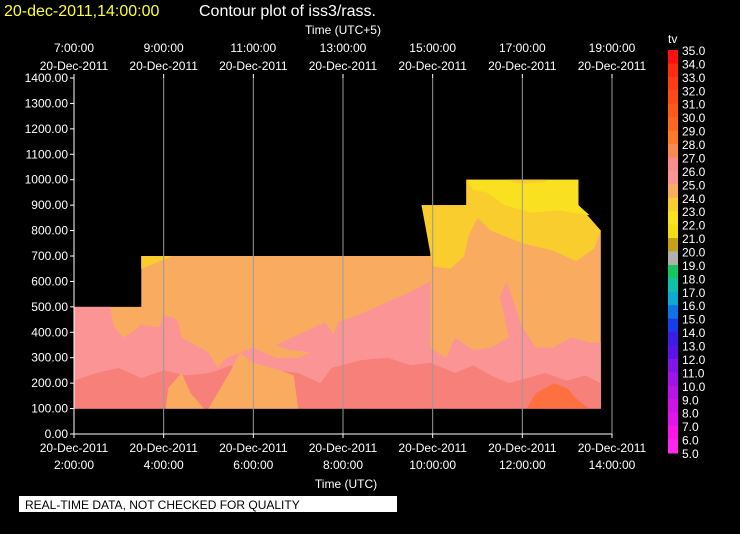 The height and width of the screenshot is (534, 740). Describe the element at coordinates (690, 400) in the screenshot. I see `colorbar-level-26: 9.0` at that location.